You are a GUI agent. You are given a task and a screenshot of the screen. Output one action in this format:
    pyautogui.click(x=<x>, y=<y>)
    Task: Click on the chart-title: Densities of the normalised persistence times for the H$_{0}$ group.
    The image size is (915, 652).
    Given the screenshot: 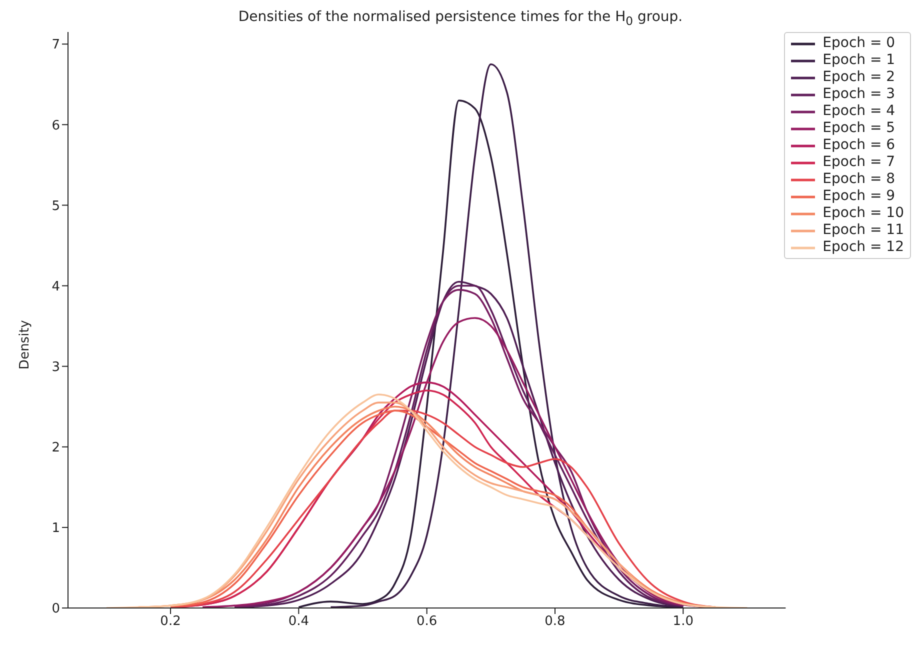 What is the action you would take?
    pyautogui.click(x=460, y=18)
    